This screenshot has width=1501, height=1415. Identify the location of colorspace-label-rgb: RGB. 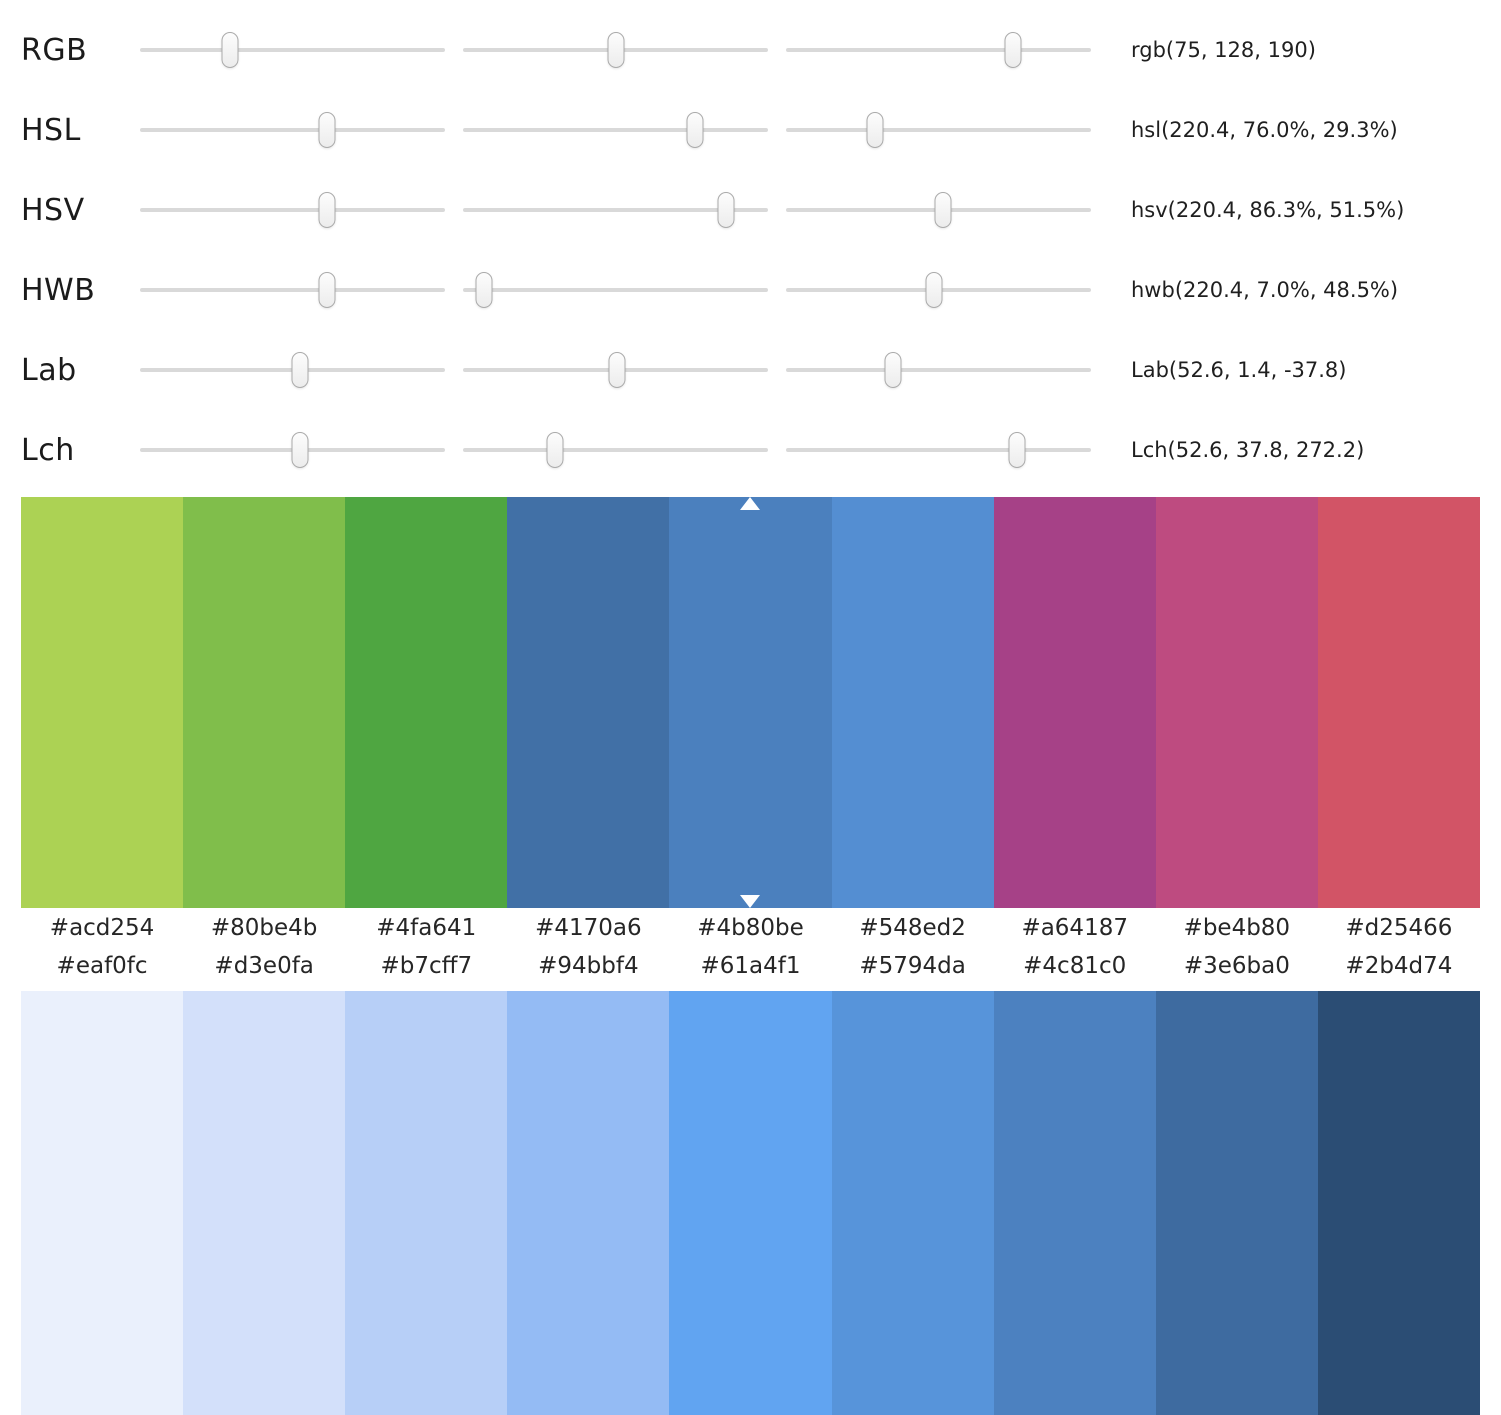
(54, 50).